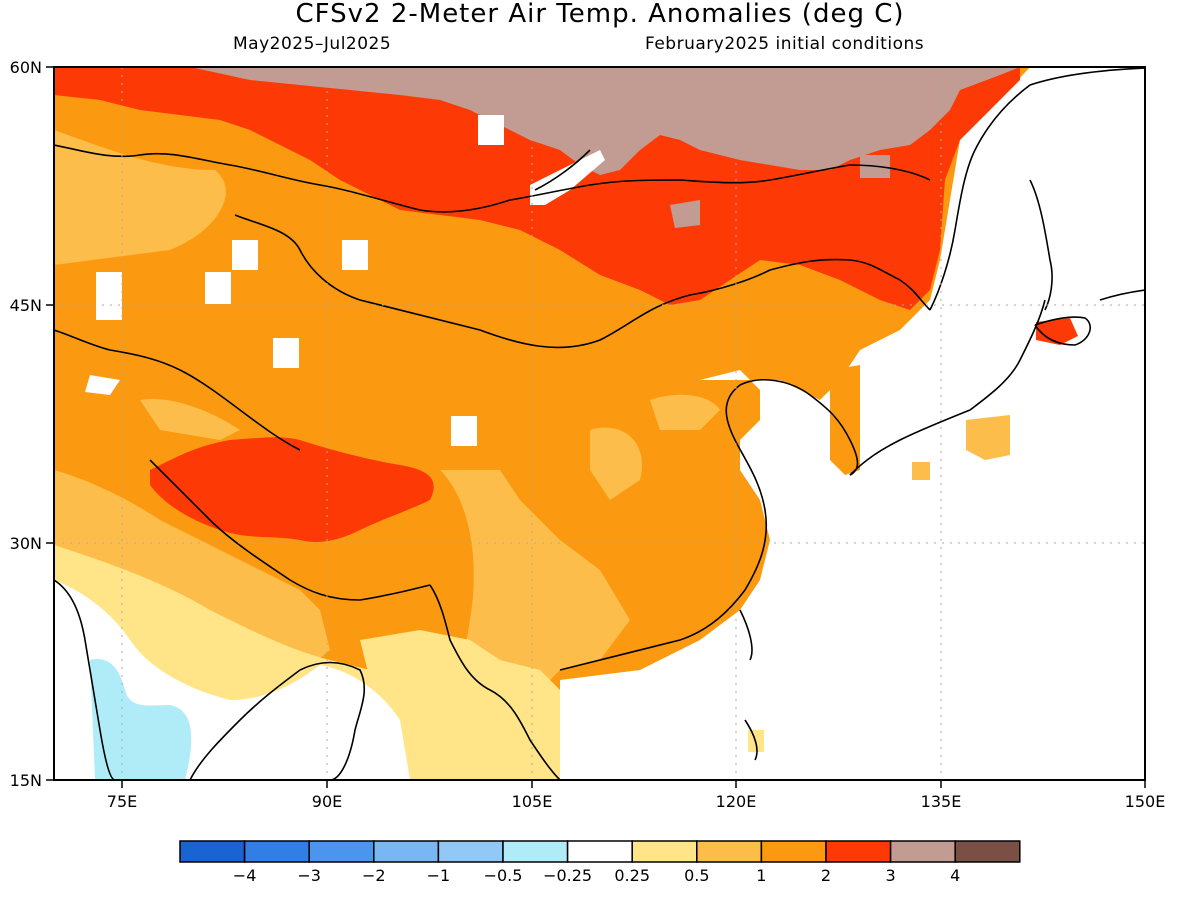 This screenshot has width=1200, height=900. I want to click on legend-label: −1, so click(439, 875).